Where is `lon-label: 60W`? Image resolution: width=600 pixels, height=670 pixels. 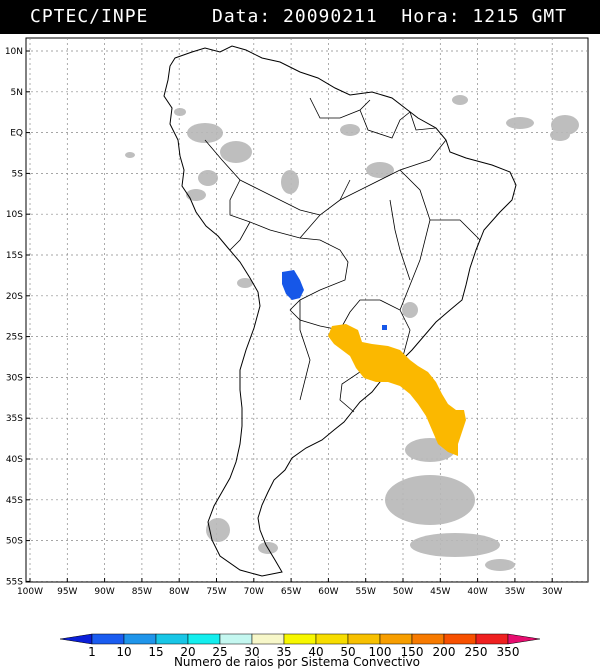 lon-label: 60W is located at coordinates (328, 592).